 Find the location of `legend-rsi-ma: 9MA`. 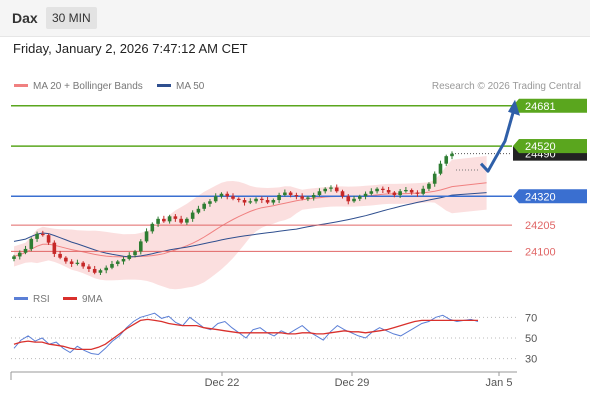

legend-rsi-ma: 9MA is located at coordinates (83, 299).